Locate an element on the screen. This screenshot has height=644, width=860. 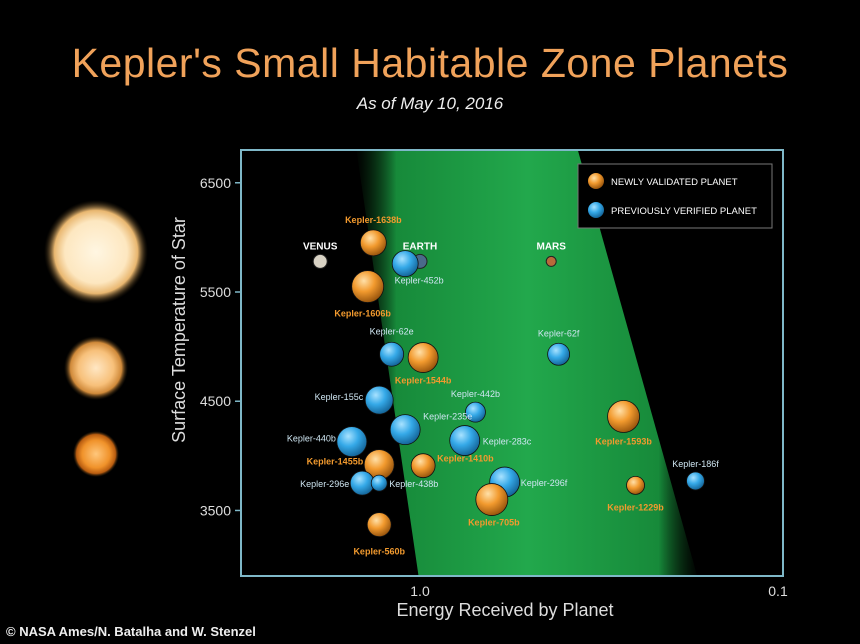
y-axis: 3500 4500 5500 6500 is located at coordinates (220, 346).